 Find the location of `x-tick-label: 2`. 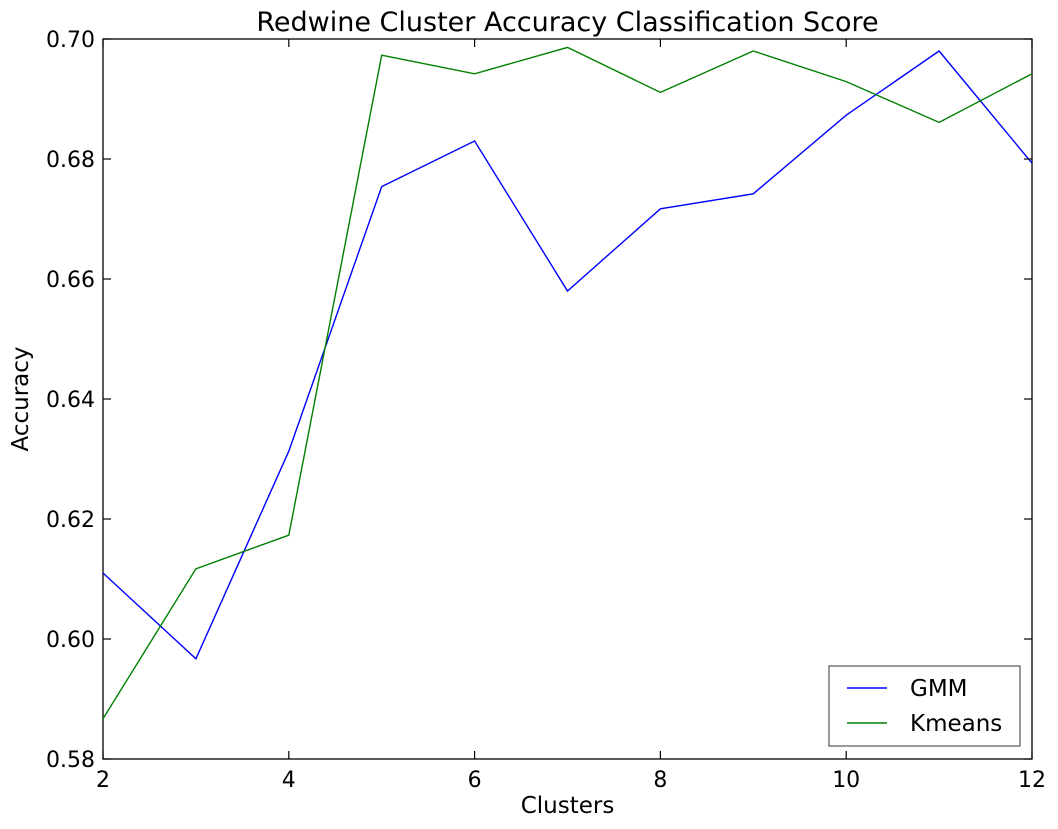

x-tick-label: 2 is located at coordinates (103, 780).